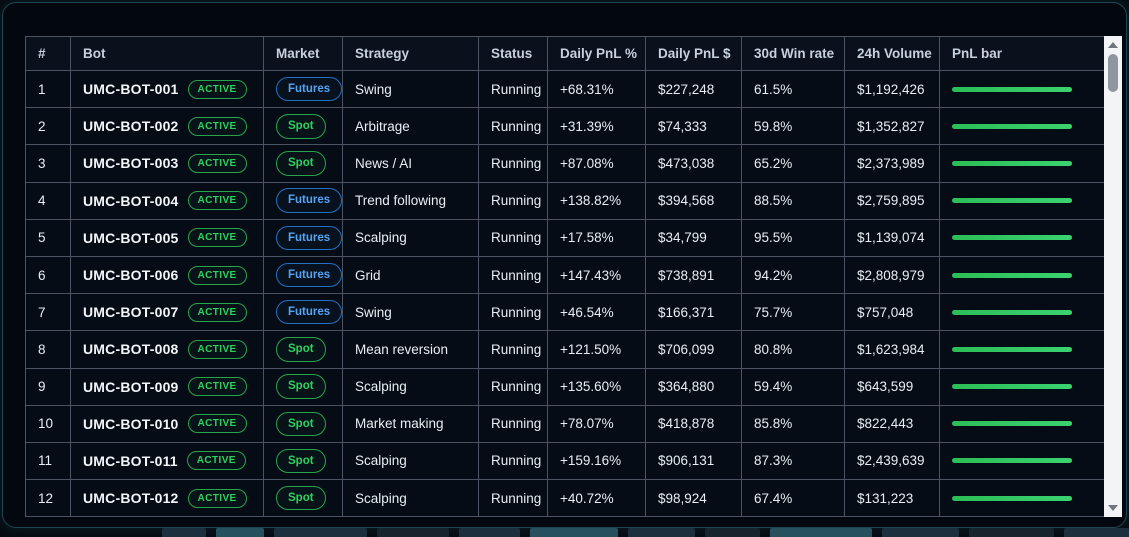 Image resolution: width=1129 pixels, height=537 pixels. What do you see at coordinates (1113, 276) in the screenshot?
I see `vertical-scrollbar` at bounding box center [1113, 276].